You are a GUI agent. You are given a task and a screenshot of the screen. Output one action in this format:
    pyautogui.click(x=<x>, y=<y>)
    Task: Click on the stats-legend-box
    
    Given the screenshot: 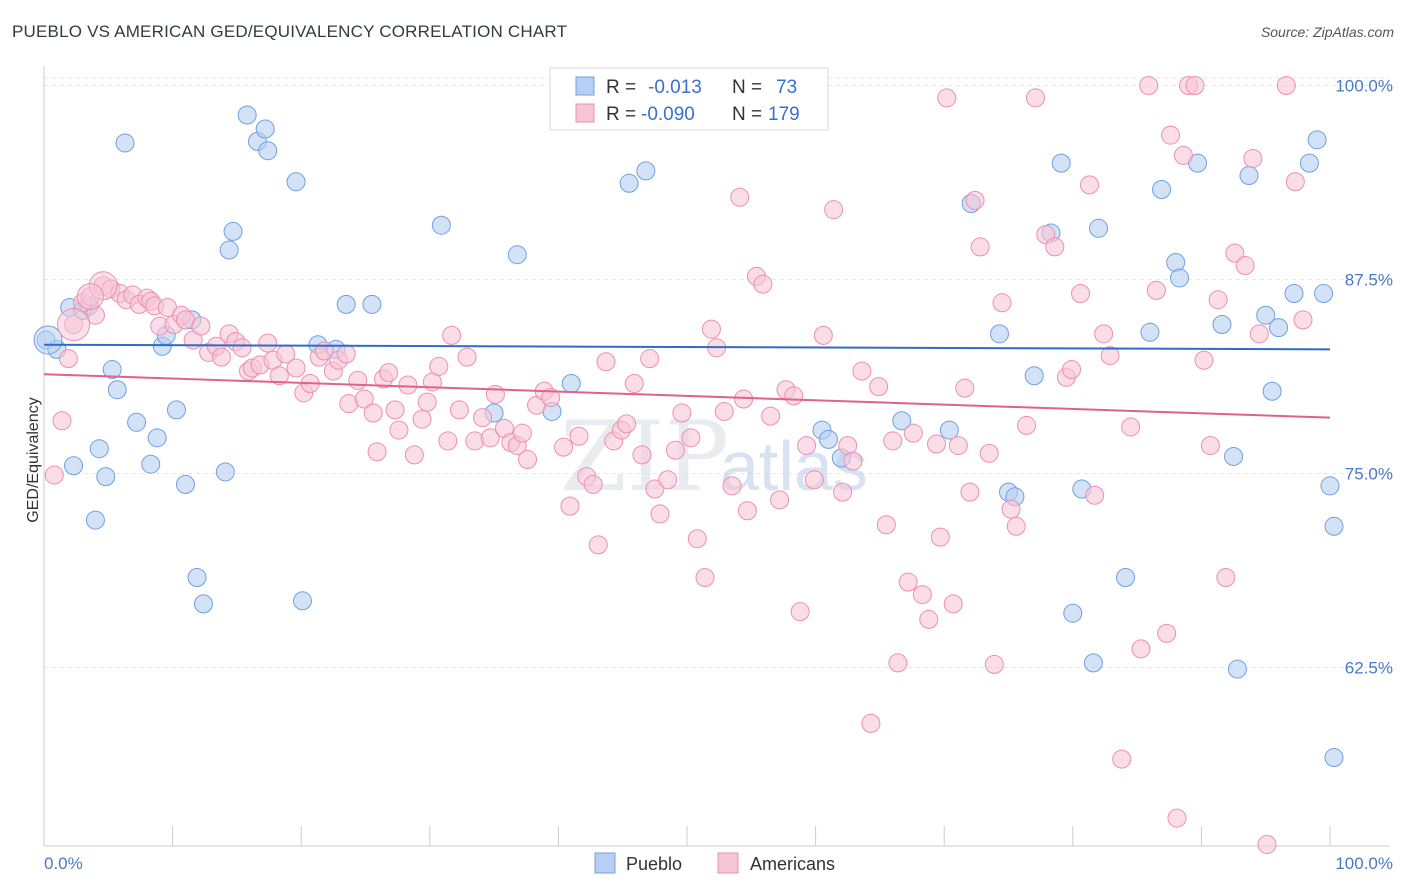 What is the action you would take?
    pyautogui.click(x=689, y=99)
    